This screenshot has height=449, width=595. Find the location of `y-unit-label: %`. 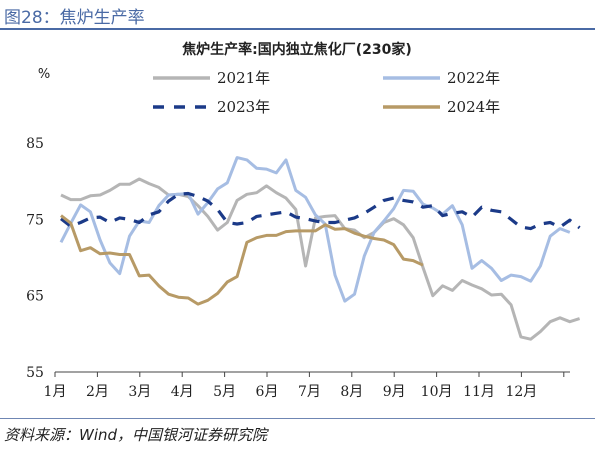

y-unit-label: % is located at coordinates (44, 74).